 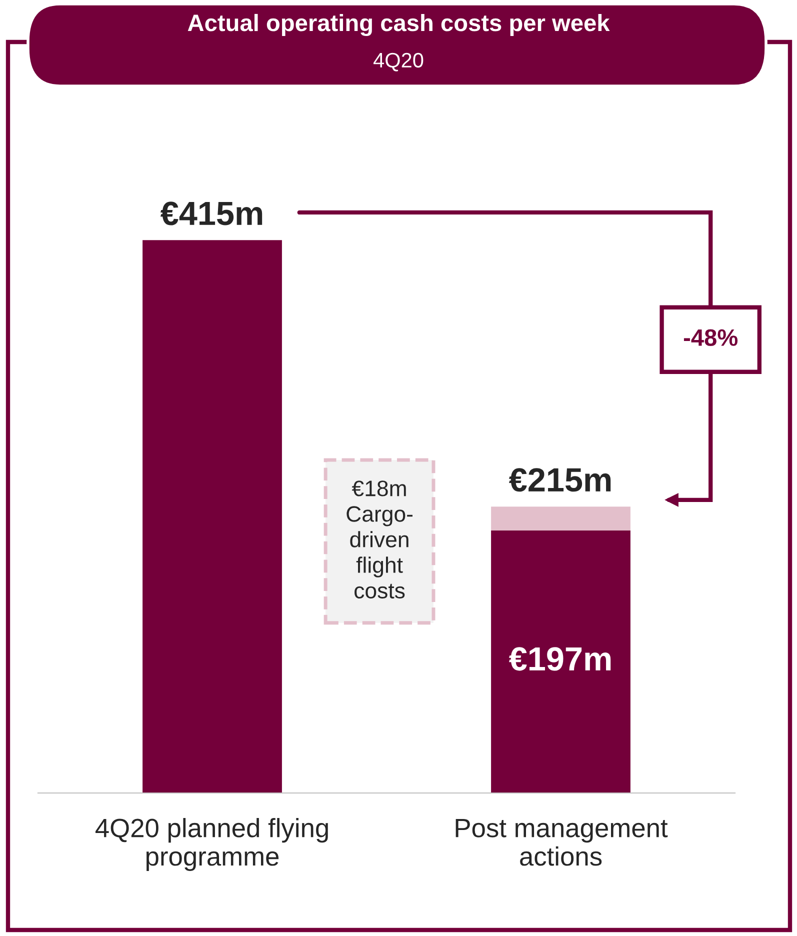 I want to click on x-tick-label: 4Q20 planned flying programme, so click(x=211, y=845).